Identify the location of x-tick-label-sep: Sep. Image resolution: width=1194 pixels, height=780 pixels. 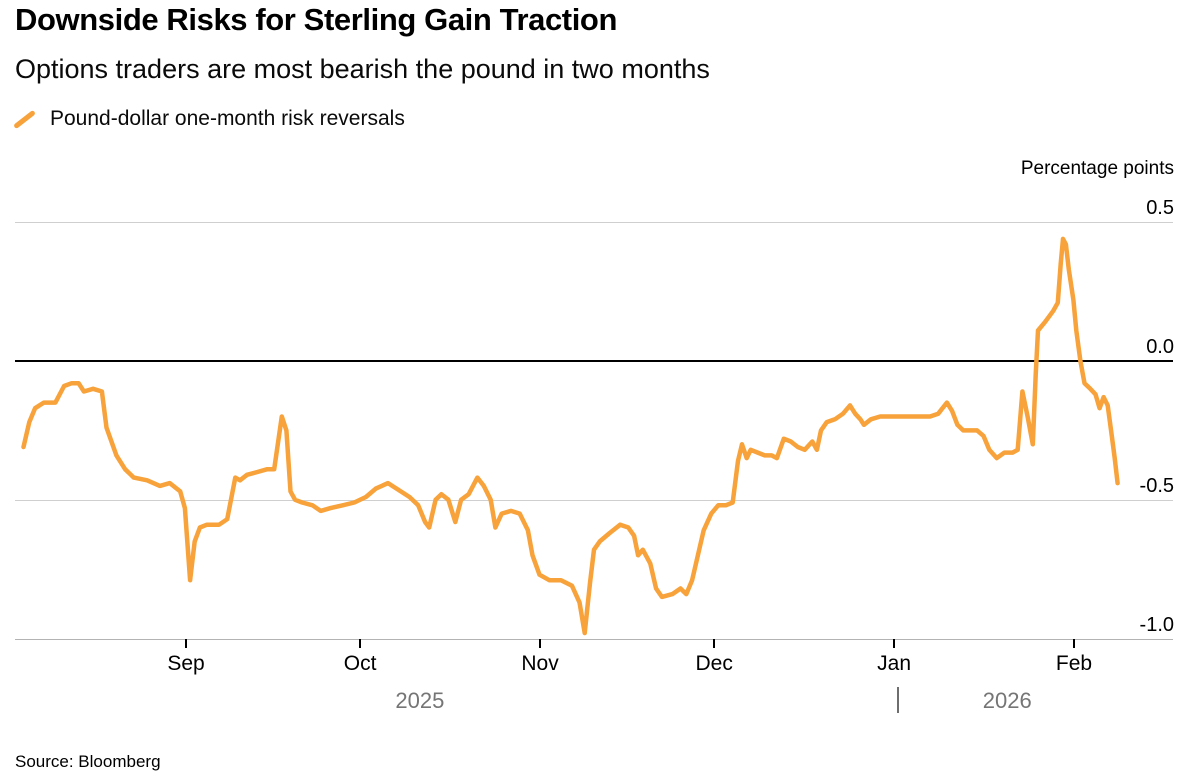
(186, 663).